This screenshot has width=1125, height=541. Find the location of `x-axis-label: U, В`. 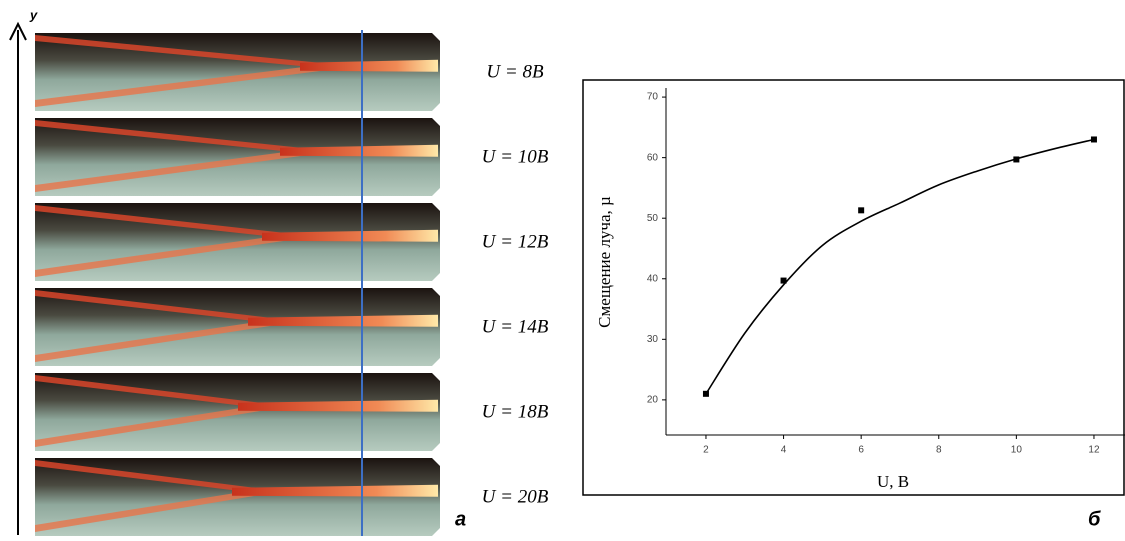

x-axis-label: U, В is located at coordinates (893, 481).